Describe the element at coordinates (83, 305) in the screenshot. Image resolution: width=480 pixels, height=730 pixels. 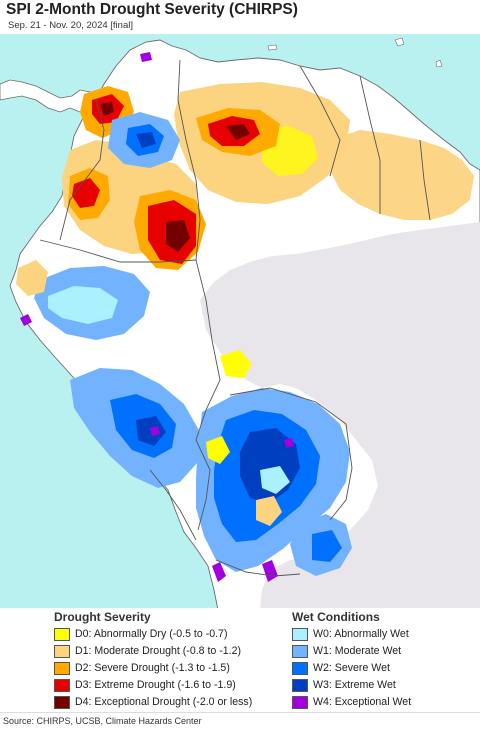
I see `wet-w0-peru-north` at that location.